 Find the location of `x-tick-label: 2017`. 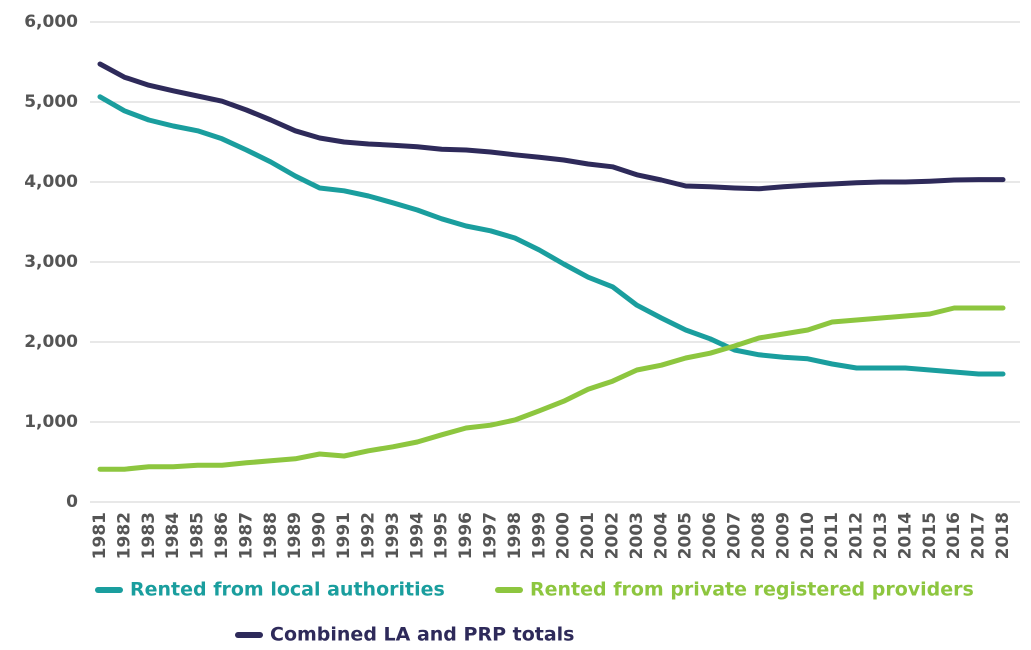

x-tick-label: 2017 is located at coordinates (979, 535).